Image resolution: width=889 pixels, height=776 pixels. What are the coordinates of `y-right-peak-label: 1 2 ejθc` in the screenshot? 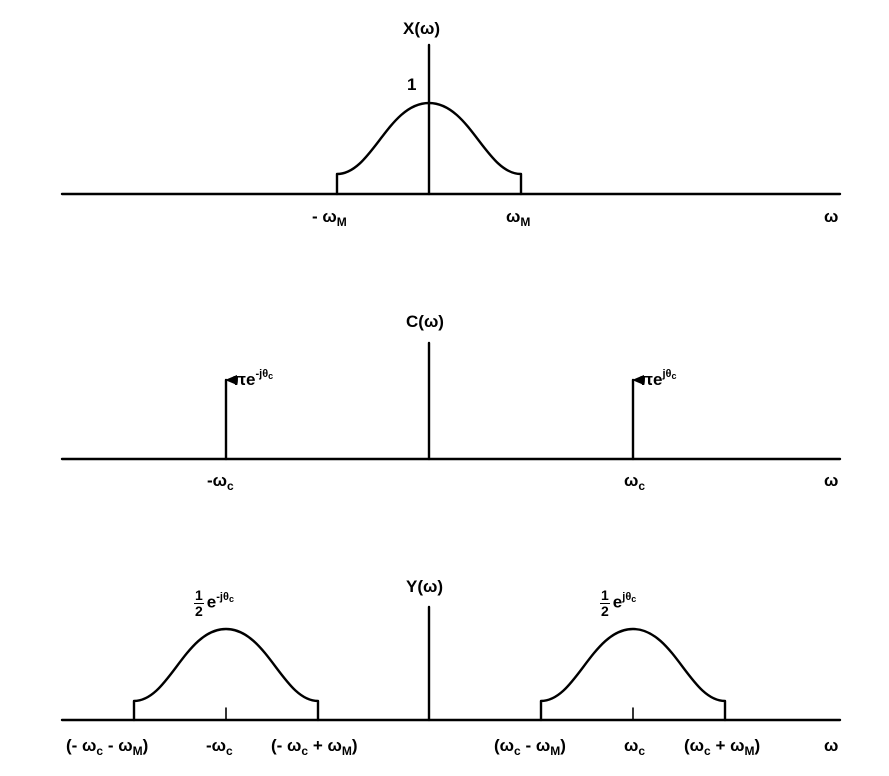 It's located at (618, 603).